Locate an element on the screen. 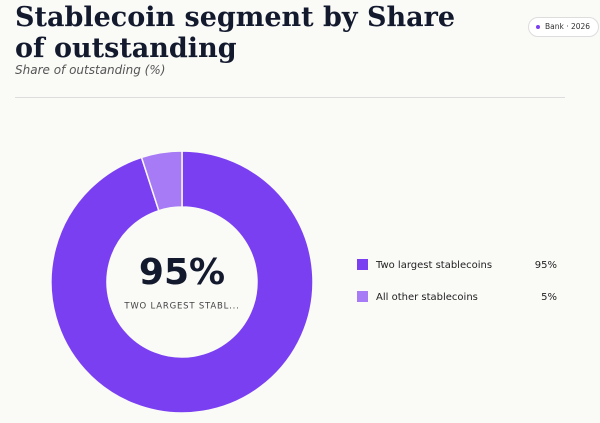 Image resolution: width=600 pixels, height=423 pixels. legend-label: Two largest stablecoins is located at coordinates (433, 265).